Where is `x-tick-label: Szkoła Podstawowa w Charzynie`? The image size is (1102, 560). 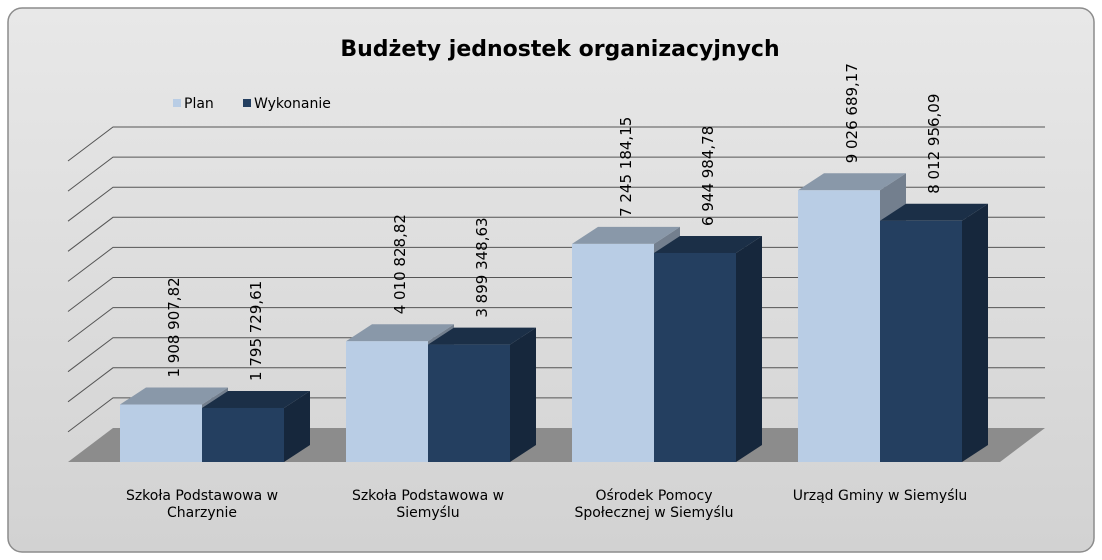 x-tick-label: Szkoła Podstawowa w Charzynie is located at coordinates (202, 504).